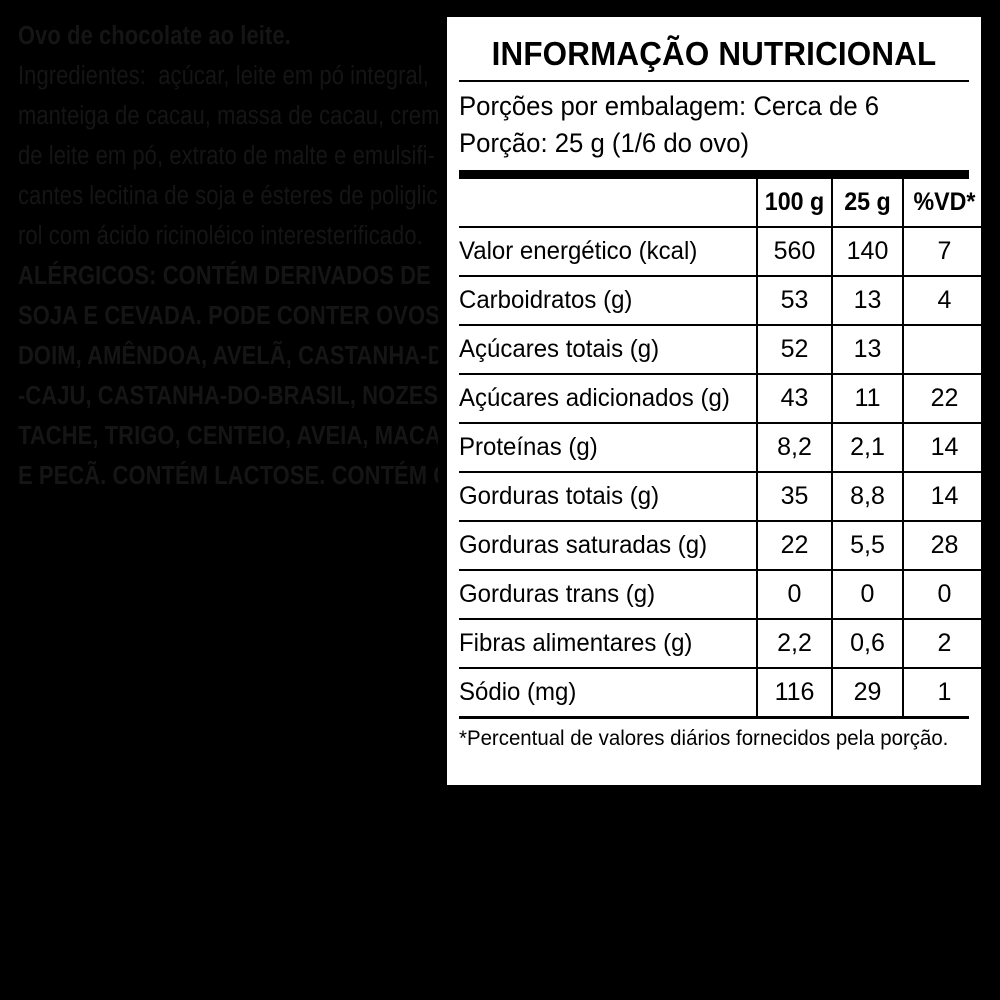 This screenshot has width=1000, height=1000. I want to click on nutrient-label: Açúcares adicionados (g), so click(602, 398).